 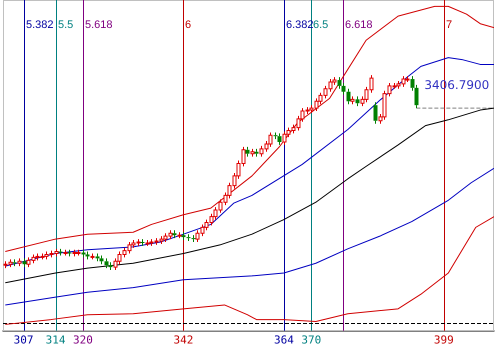 I want to click on x-tick-label: 364, so click(x=284, y=339).